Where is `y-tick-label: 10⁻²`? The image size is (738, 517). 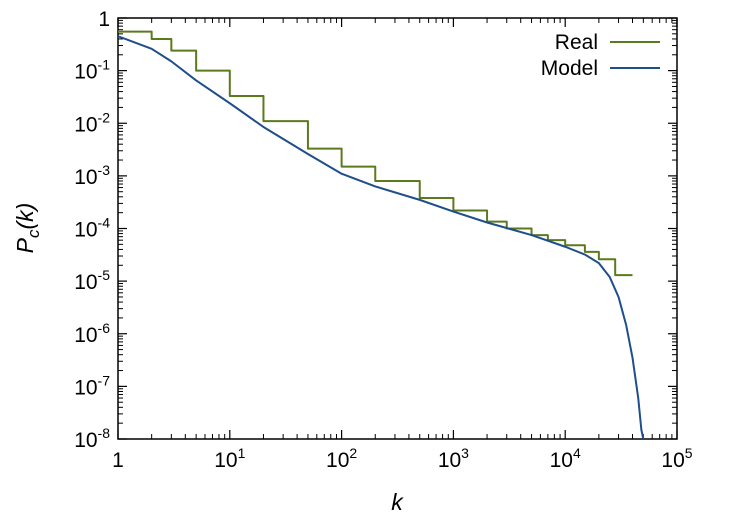 y-tick-label: 10⁻² is located at coordinates (92, 122).